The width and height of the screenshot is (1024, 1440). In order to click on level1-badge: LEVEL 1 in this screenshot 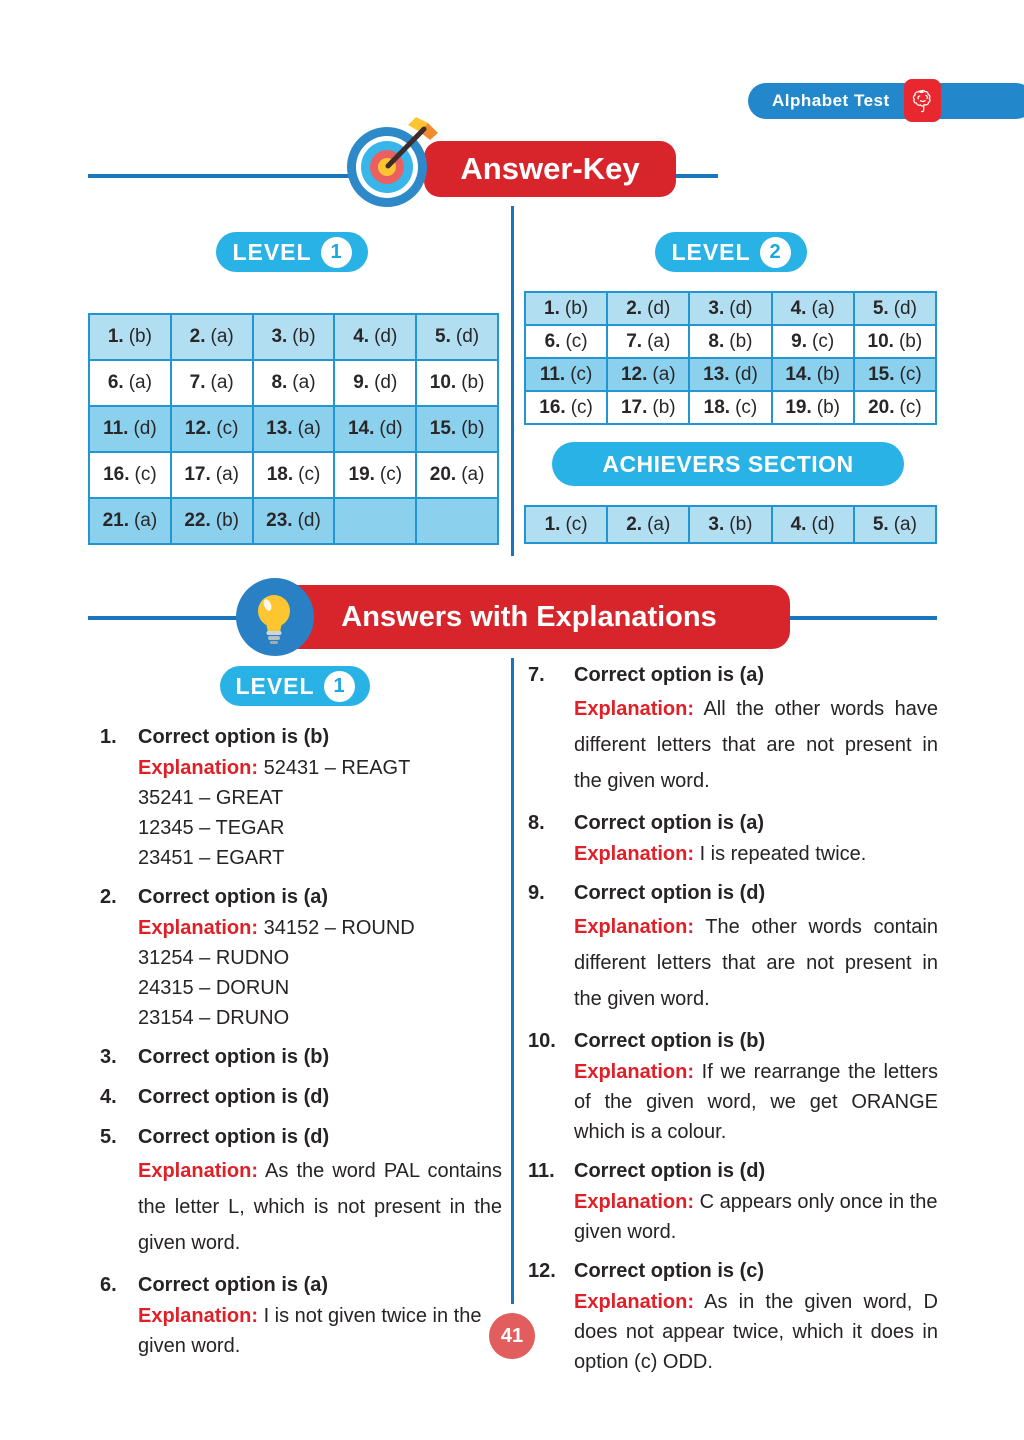, I will do `click(292, 252)`.